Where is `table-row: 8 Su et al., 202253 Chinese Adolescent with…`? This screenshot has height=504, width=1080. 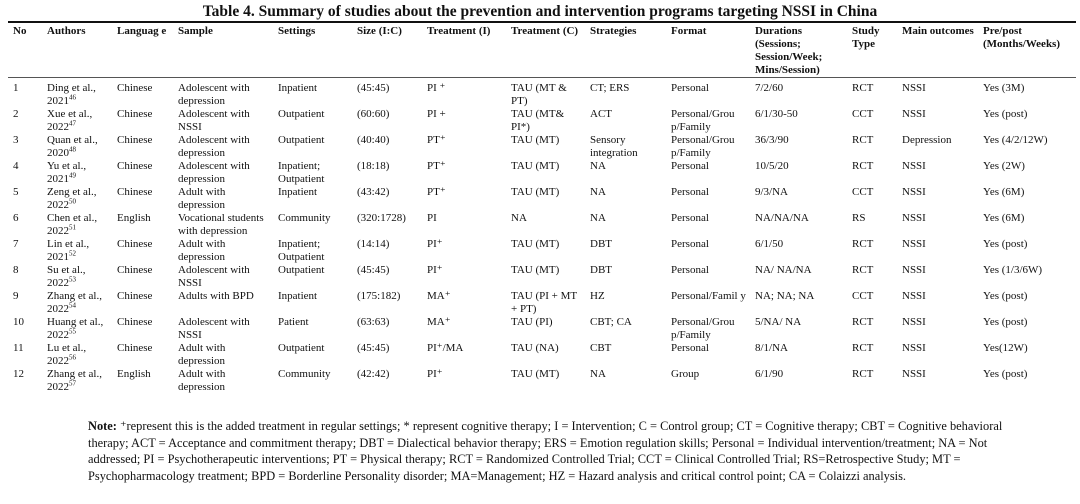
table-row: 8 Su et al., 202253 Chinese Adolescent with… is located at coordinates (542, 277).